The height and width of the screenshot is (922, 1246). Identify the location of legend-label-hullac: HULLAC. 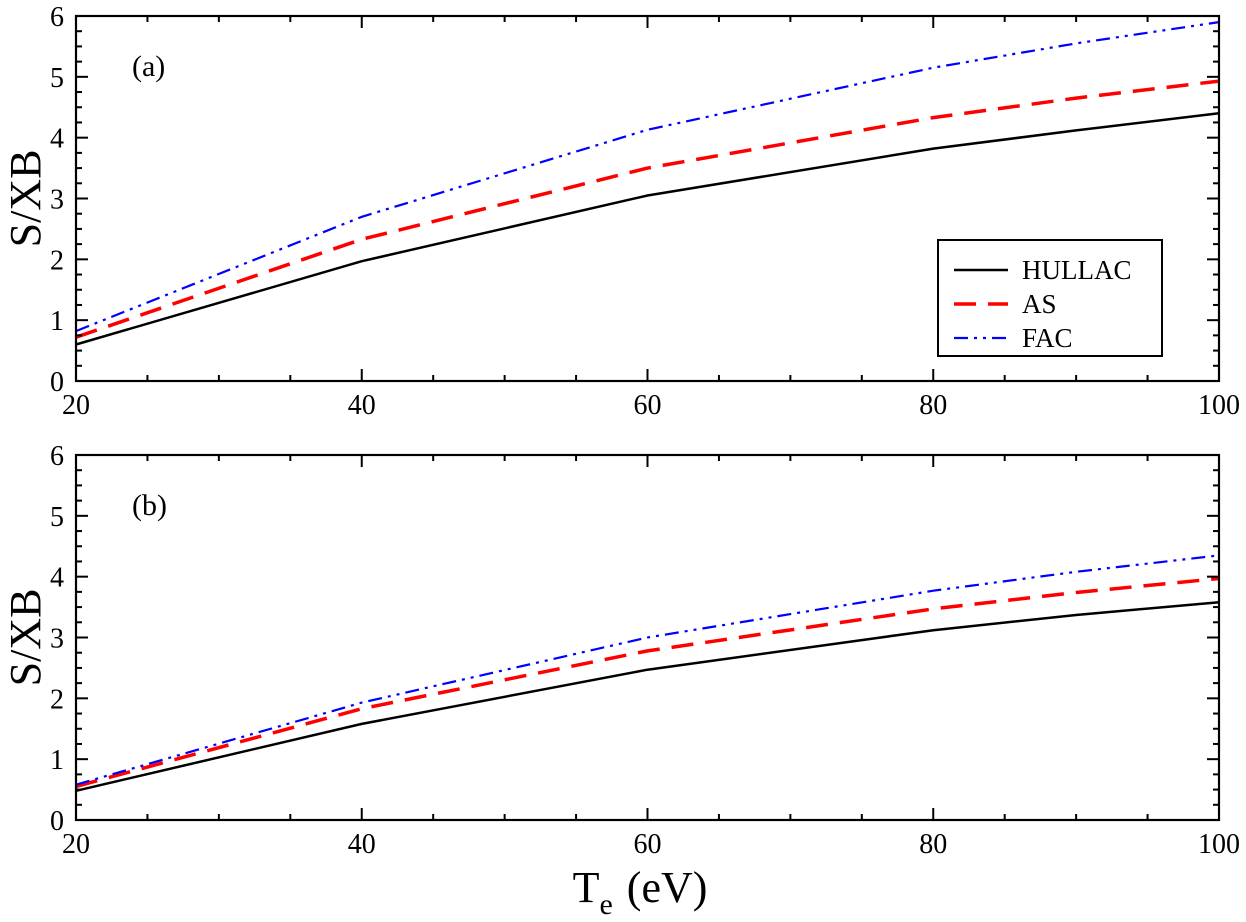
(1077, 270).